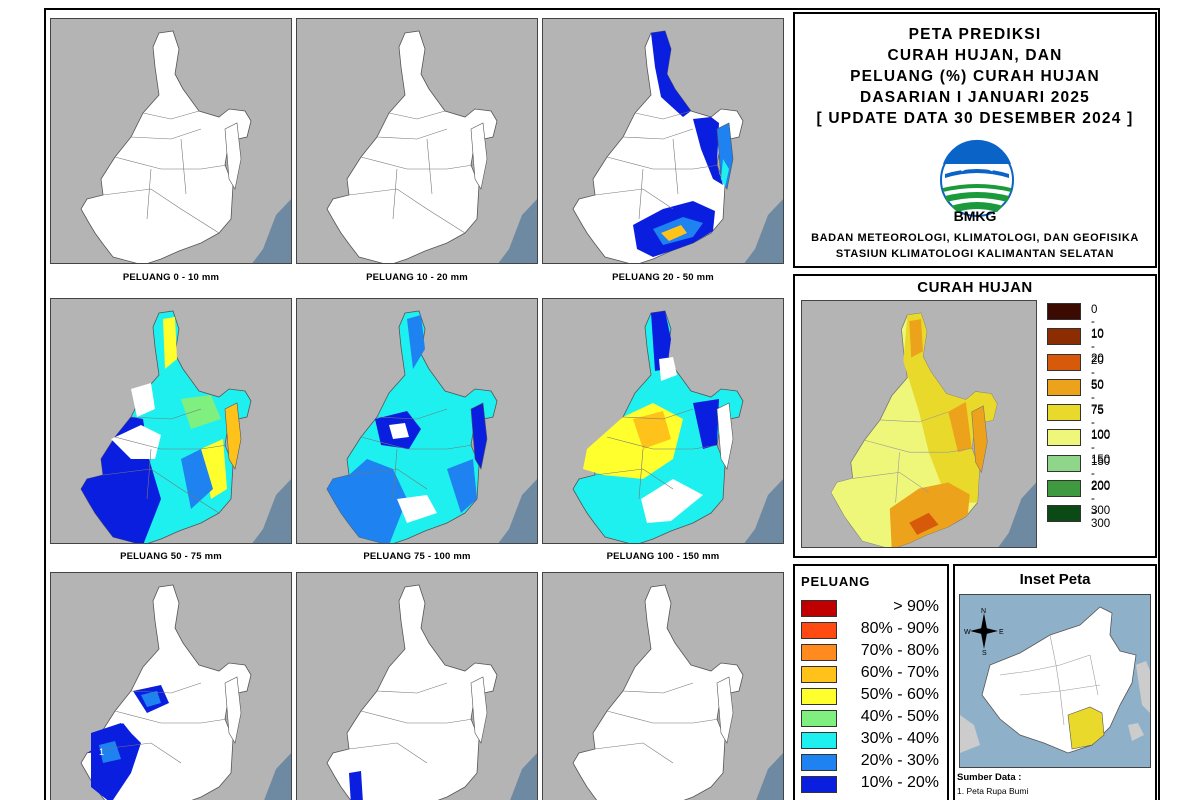  Describe the element at coordinates (171, 556) in the screenshot. I see `panel-label-p4: PELUANG 50 - 75 mm` at that location.